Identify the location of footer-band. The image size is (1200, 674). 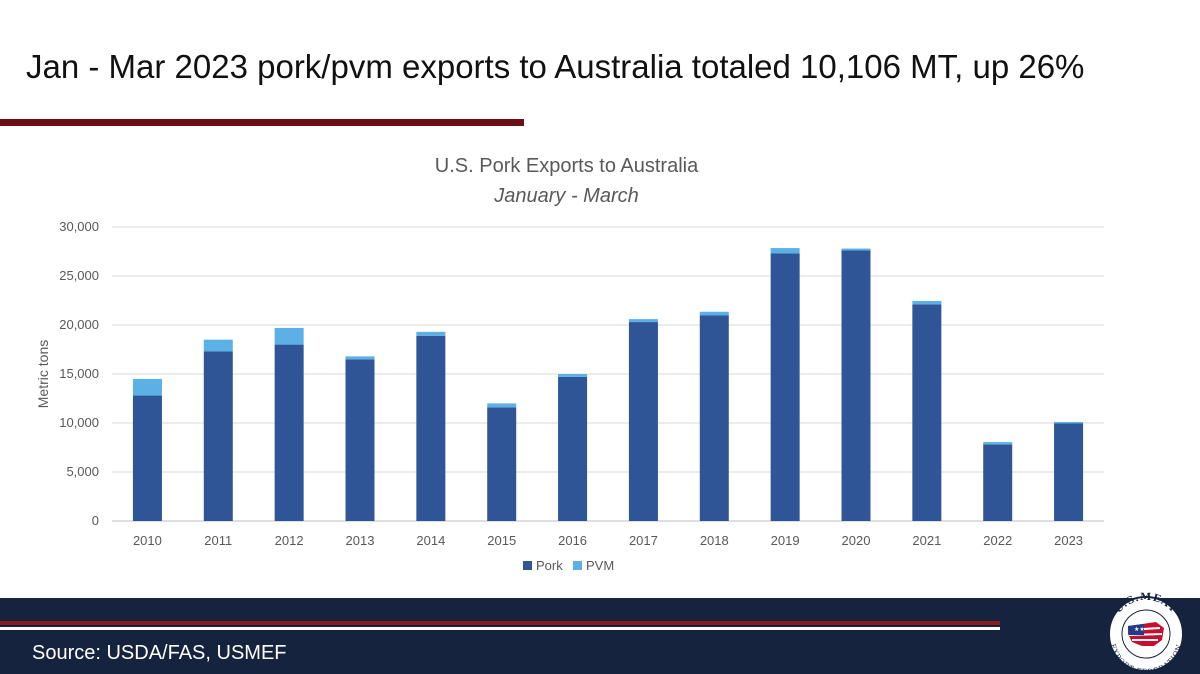
(600, 636).